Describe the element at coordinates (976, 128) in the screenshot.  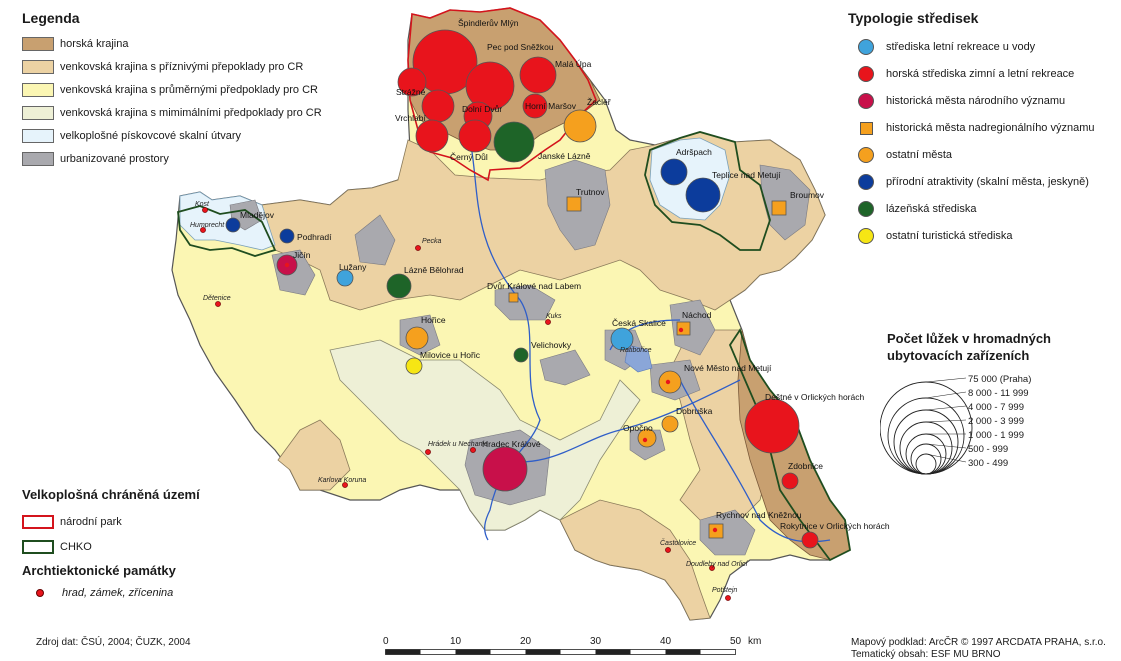
I see `typology-item-historic-regional: historická města nadregionálního významu` at that location.